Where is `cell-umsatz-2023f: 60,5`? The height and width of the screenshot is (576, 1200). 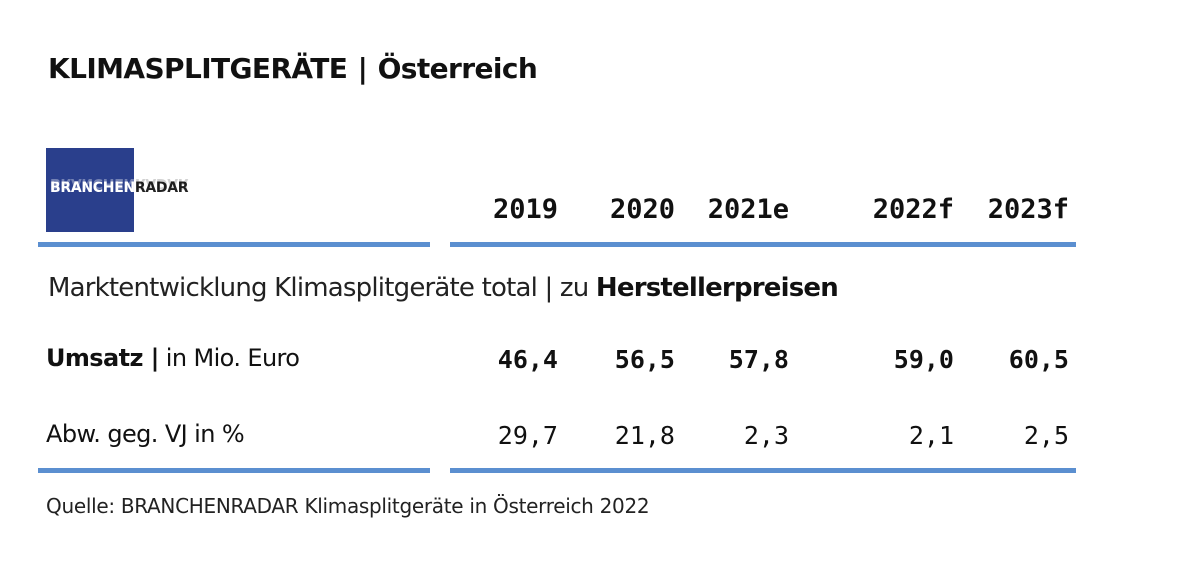 cell-umsatz-2023f: 60,5 is located at coordinates (1038, 359).